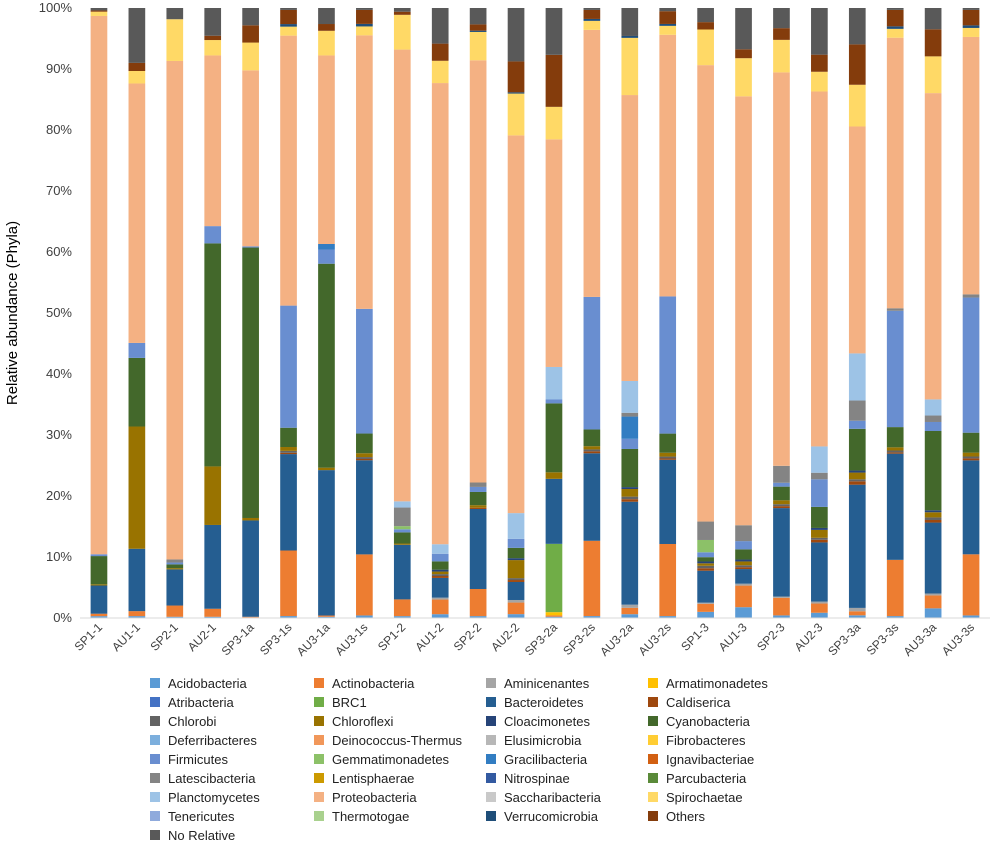 This screenshot has width=1000, height=844. Describe the element at coordinates (59, 556) in the screenshot. I see `y-tick-label: 10%` at that location.